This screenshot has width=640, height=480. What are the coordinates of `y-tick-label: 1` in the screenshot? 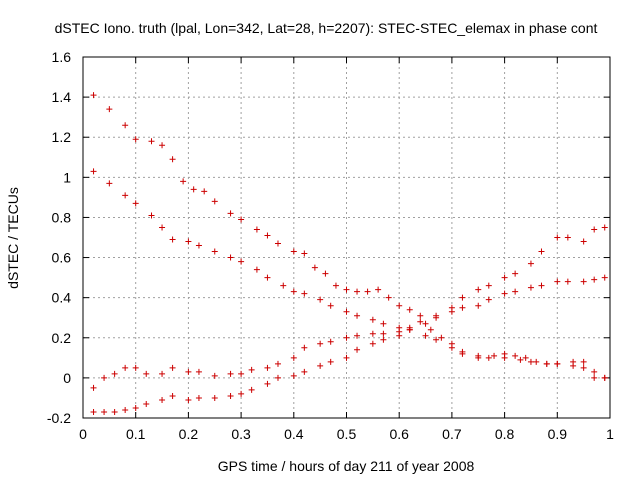 It's located at (67, 177).